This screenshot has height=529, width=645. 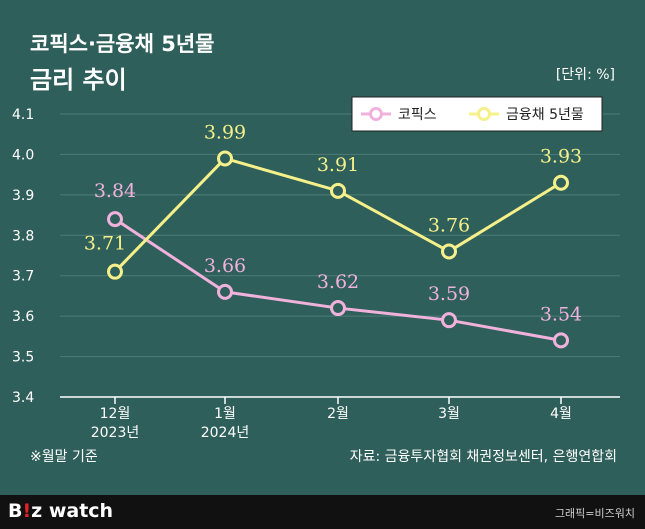 I want to click on logo-mark: !, so click(x=27, y=511).